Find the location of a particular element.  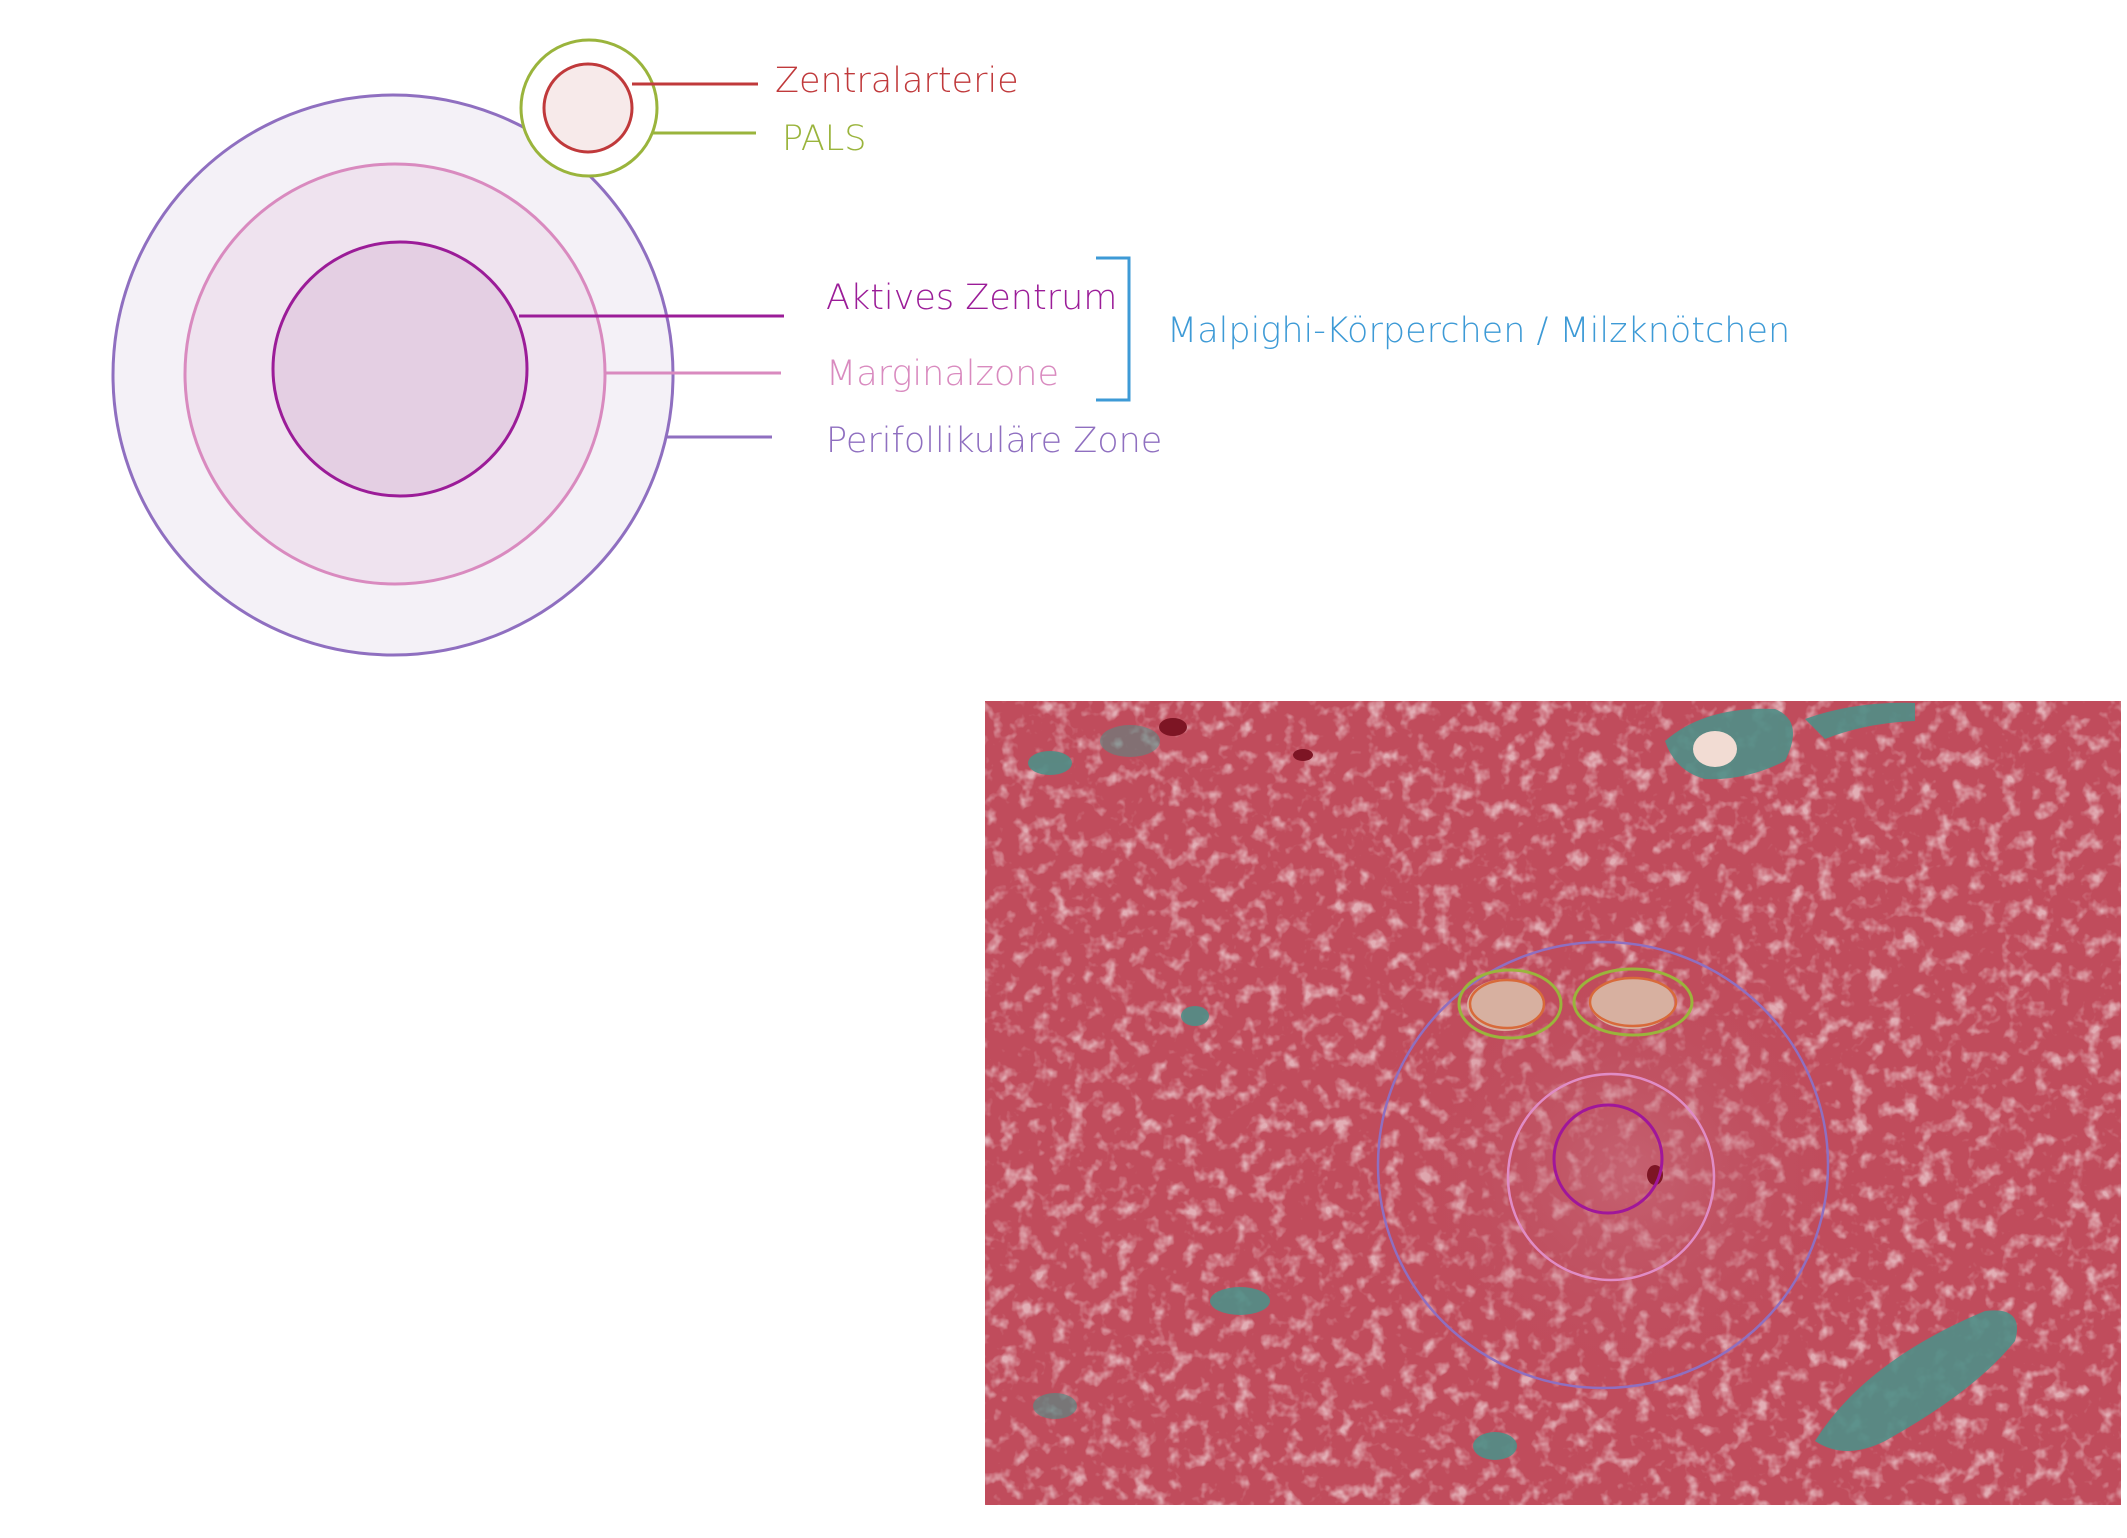

aktives-zentrum-overlay is located at coordinates (1608, 1159).